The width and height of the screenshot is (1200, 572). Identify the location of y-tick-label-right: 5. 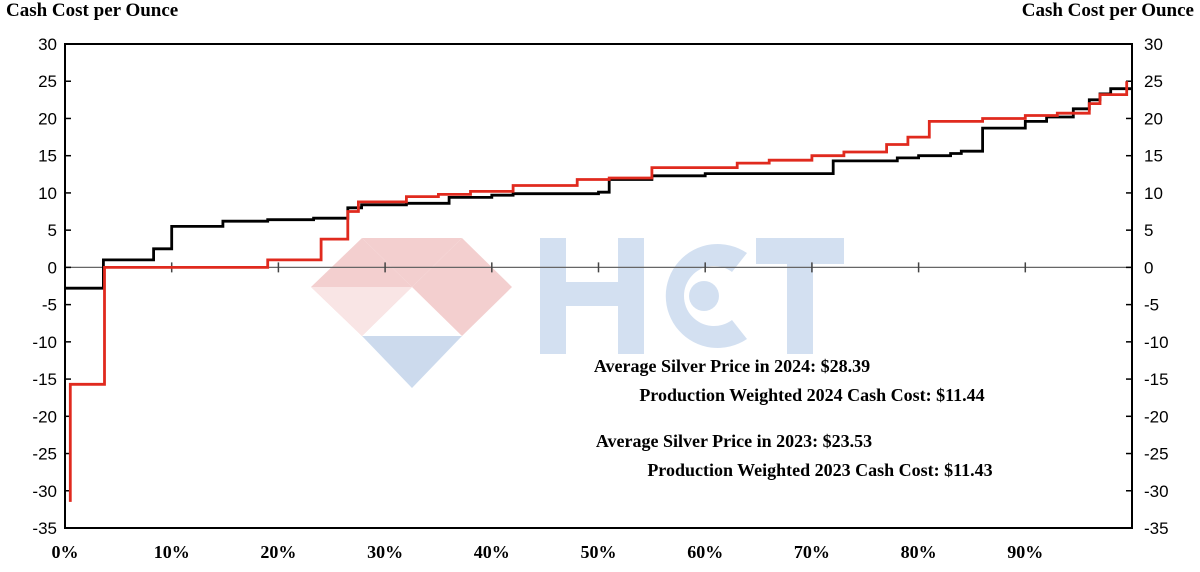
(1148, 230).